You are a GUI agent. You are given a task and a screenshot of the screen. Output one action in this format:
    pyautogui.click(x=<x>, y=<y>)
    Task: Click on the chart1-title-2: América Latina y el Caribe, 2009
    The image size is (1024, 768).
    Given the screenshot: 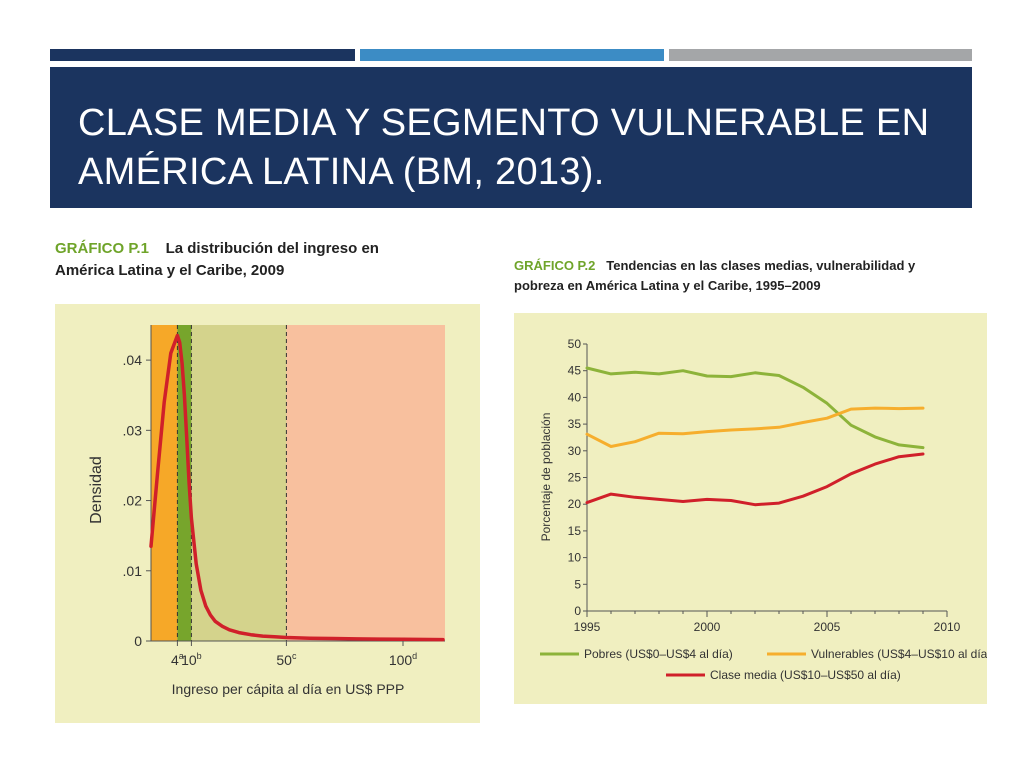 What is the action you would take?
    pyautogui.click(x=170, y=270)
    